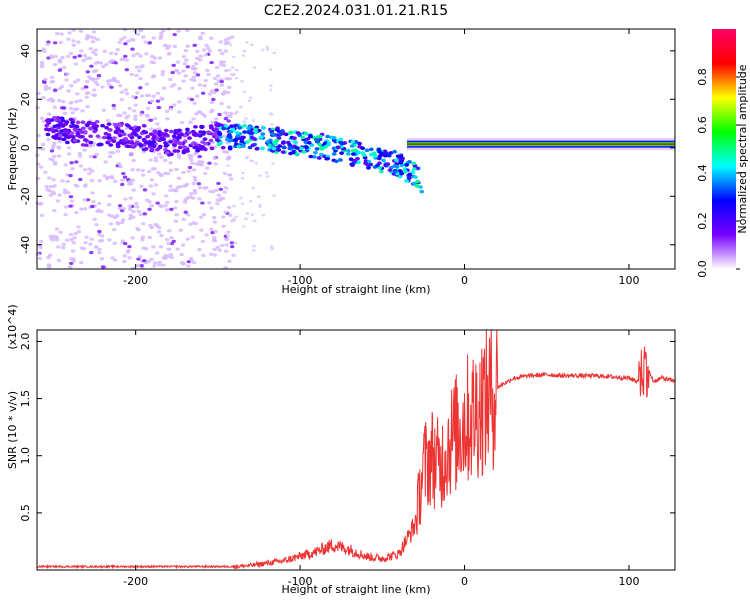 Image resolution: width=750 pixels, height=600 pixels. I want to click on colorbar-tick-label: 0.2, so click(702, 221).